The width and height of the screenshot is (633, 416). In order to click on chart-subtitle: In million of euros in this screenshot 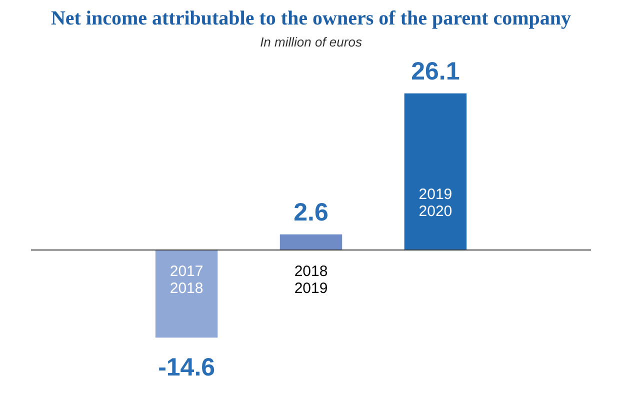, I will do `click(311, 42)`.